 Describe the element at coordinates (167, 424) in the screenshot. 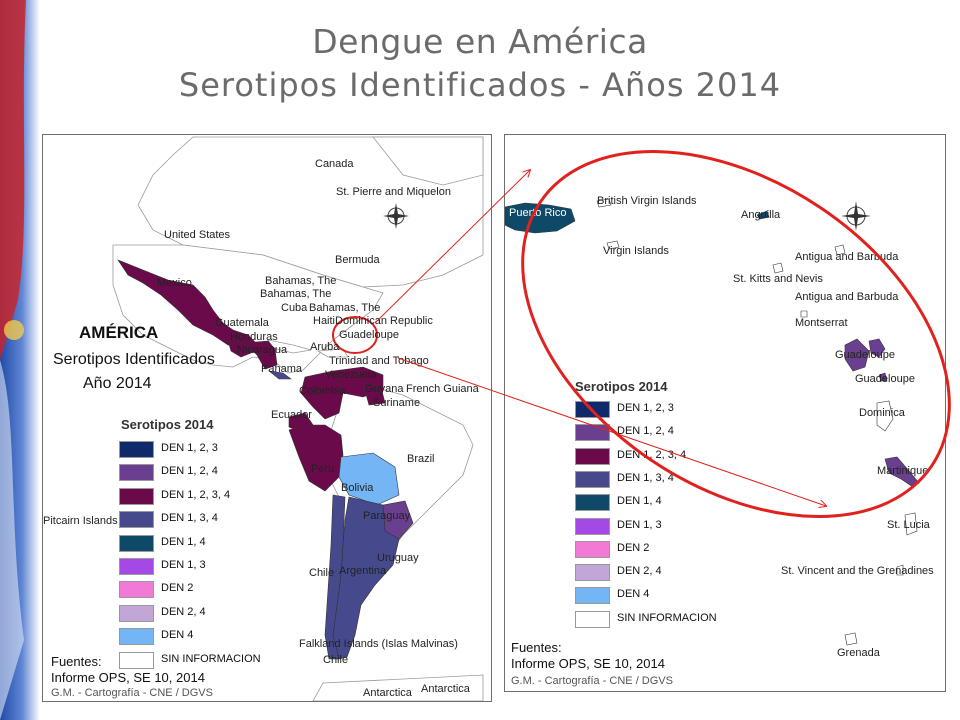

I see `legend-title: Serotipos 2014` at that location.